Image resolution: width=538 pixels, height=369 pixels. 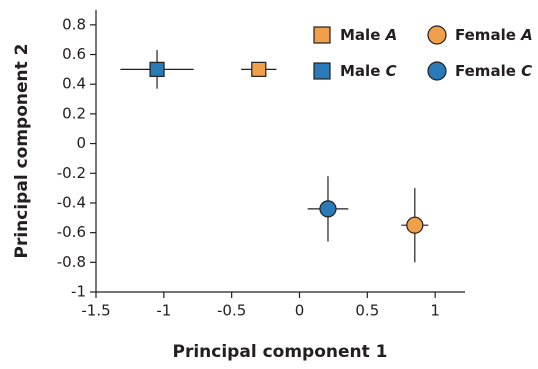 What do you see at coordinates (367, 311) in the screenshot?
I see `x-tick-label: 0.5` at bounding box center [367, 311].